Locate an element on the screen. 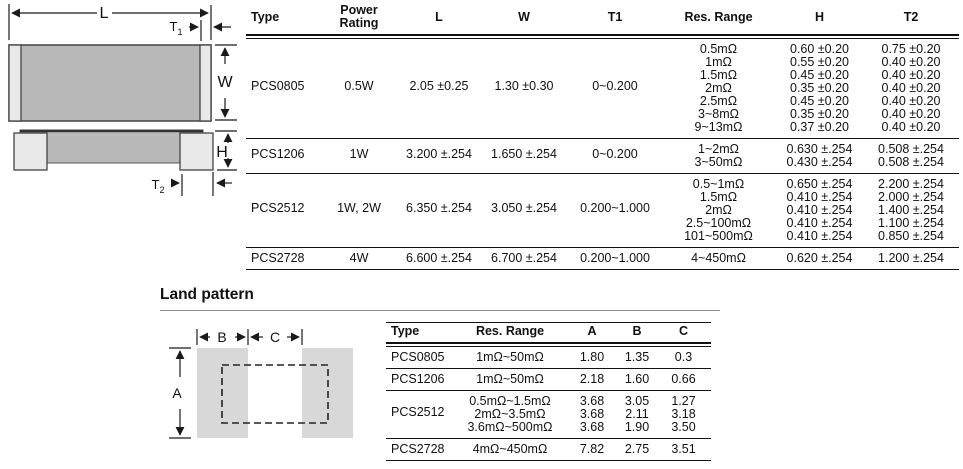  col-header-power: Power Rating is located at coordinates (359, 19).